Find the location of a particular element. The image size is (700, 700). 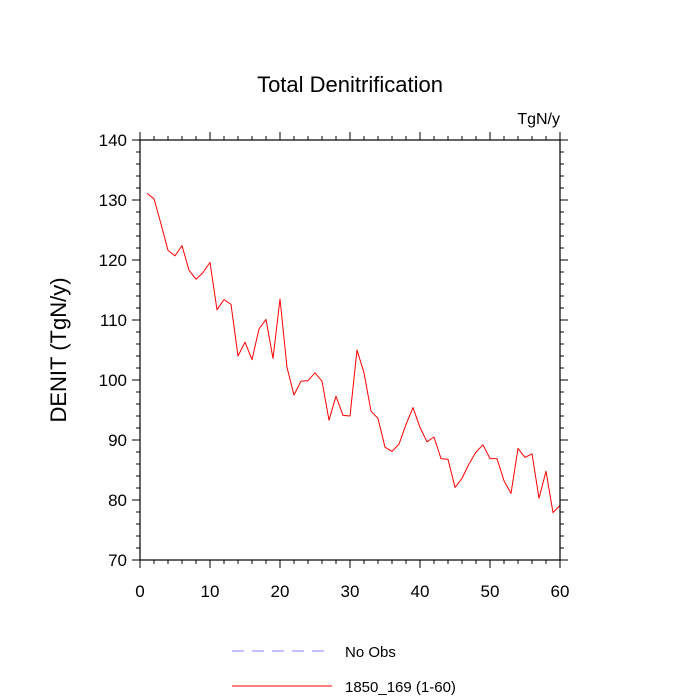

y-tick-label: 80 is located at coordinates (117, 500).